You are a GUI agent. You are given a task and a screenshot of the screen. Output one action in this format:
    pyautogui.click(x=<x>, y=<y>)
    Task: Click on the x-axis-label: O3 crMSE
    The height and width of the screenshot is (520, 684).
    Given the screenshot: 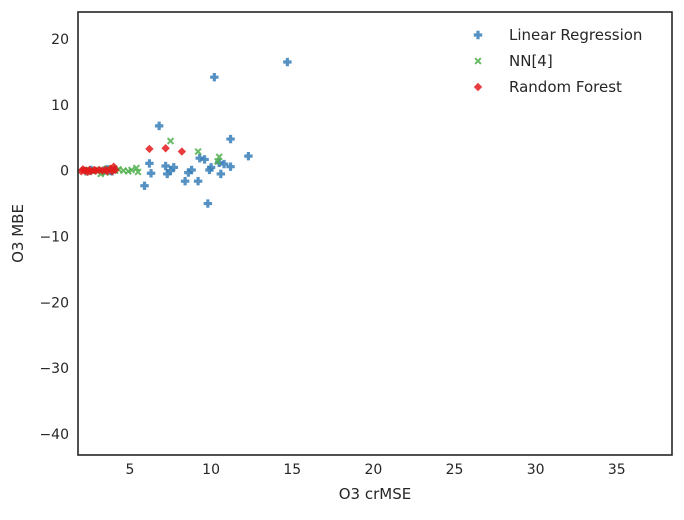 What is the action you would take?
    pyautogui.click(x=375, y=494)
    